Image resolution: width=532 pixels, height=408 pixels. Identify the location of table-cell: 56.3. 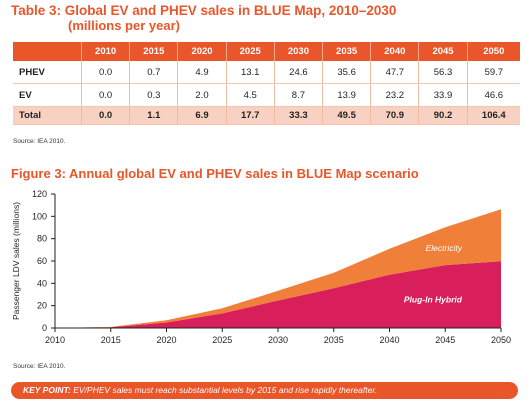
(443, 72).